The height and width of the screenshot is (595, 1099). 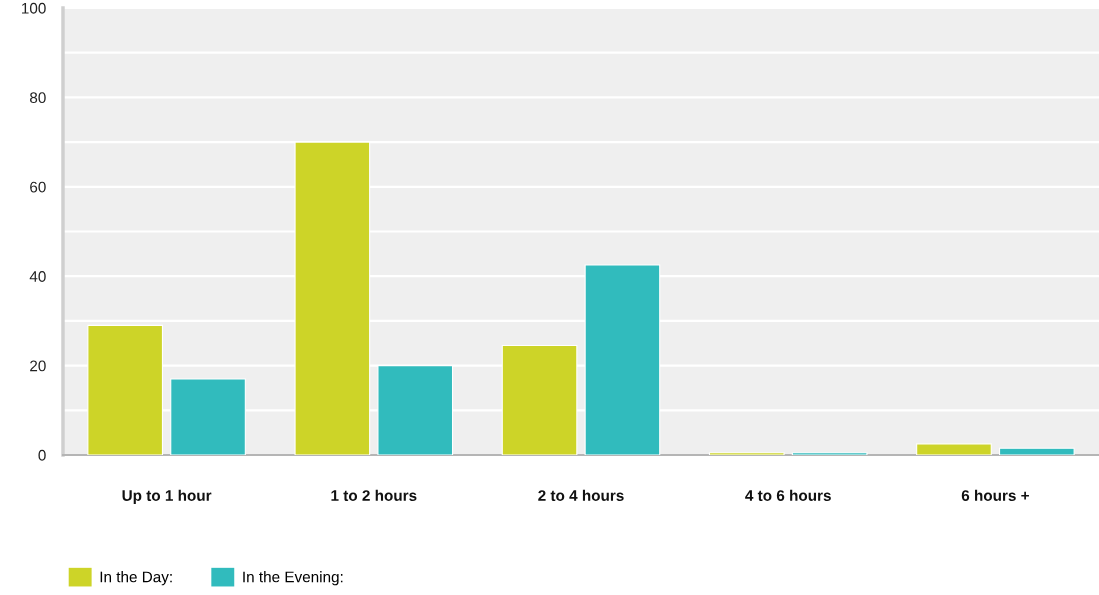 I want to click on legend-label: In the Day:, so click(x=136, y=578).